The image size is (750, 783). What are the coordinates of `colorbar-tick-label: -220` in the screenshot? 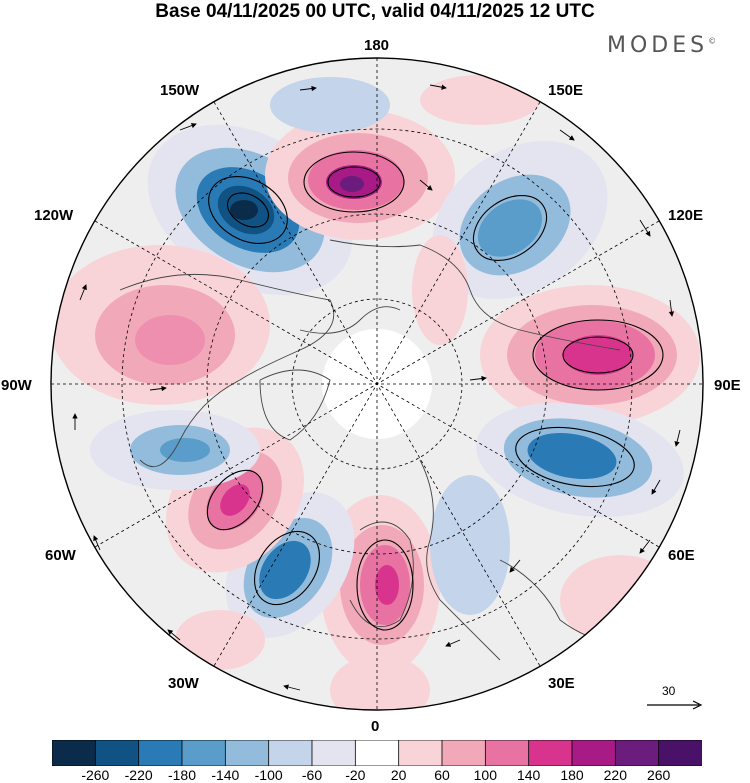 It's located at (138, 775).